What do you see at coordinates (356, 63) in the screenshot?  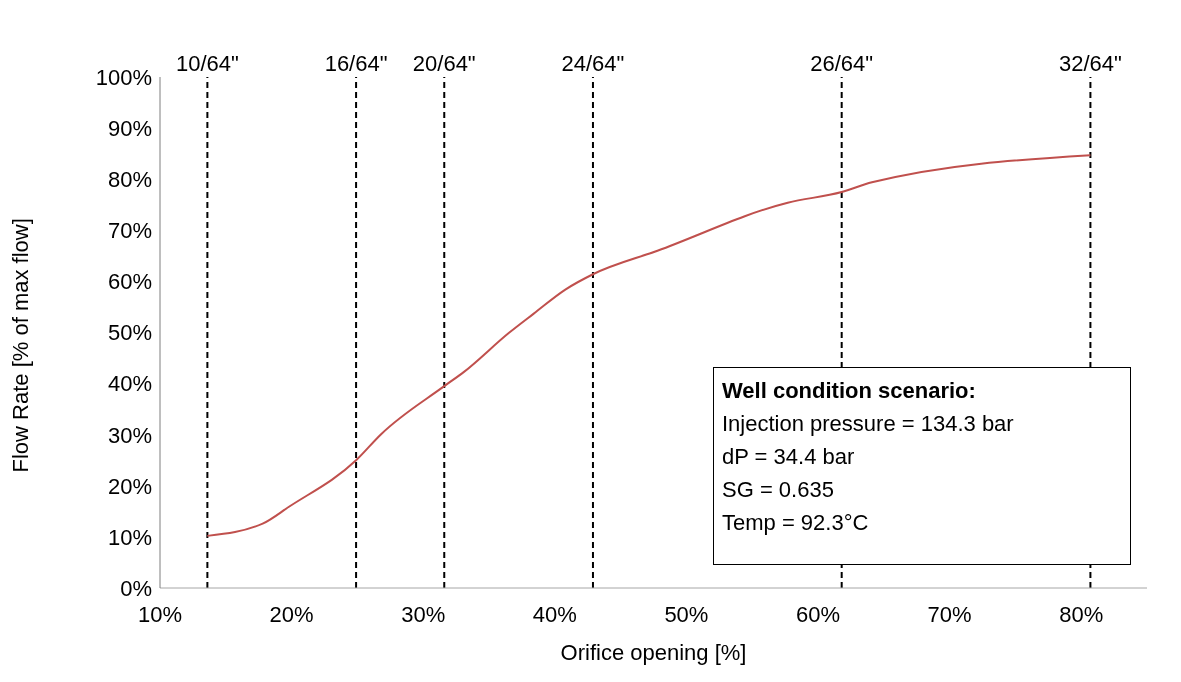 I see `annotation: 16/64"` at bounding box center [356, 63].